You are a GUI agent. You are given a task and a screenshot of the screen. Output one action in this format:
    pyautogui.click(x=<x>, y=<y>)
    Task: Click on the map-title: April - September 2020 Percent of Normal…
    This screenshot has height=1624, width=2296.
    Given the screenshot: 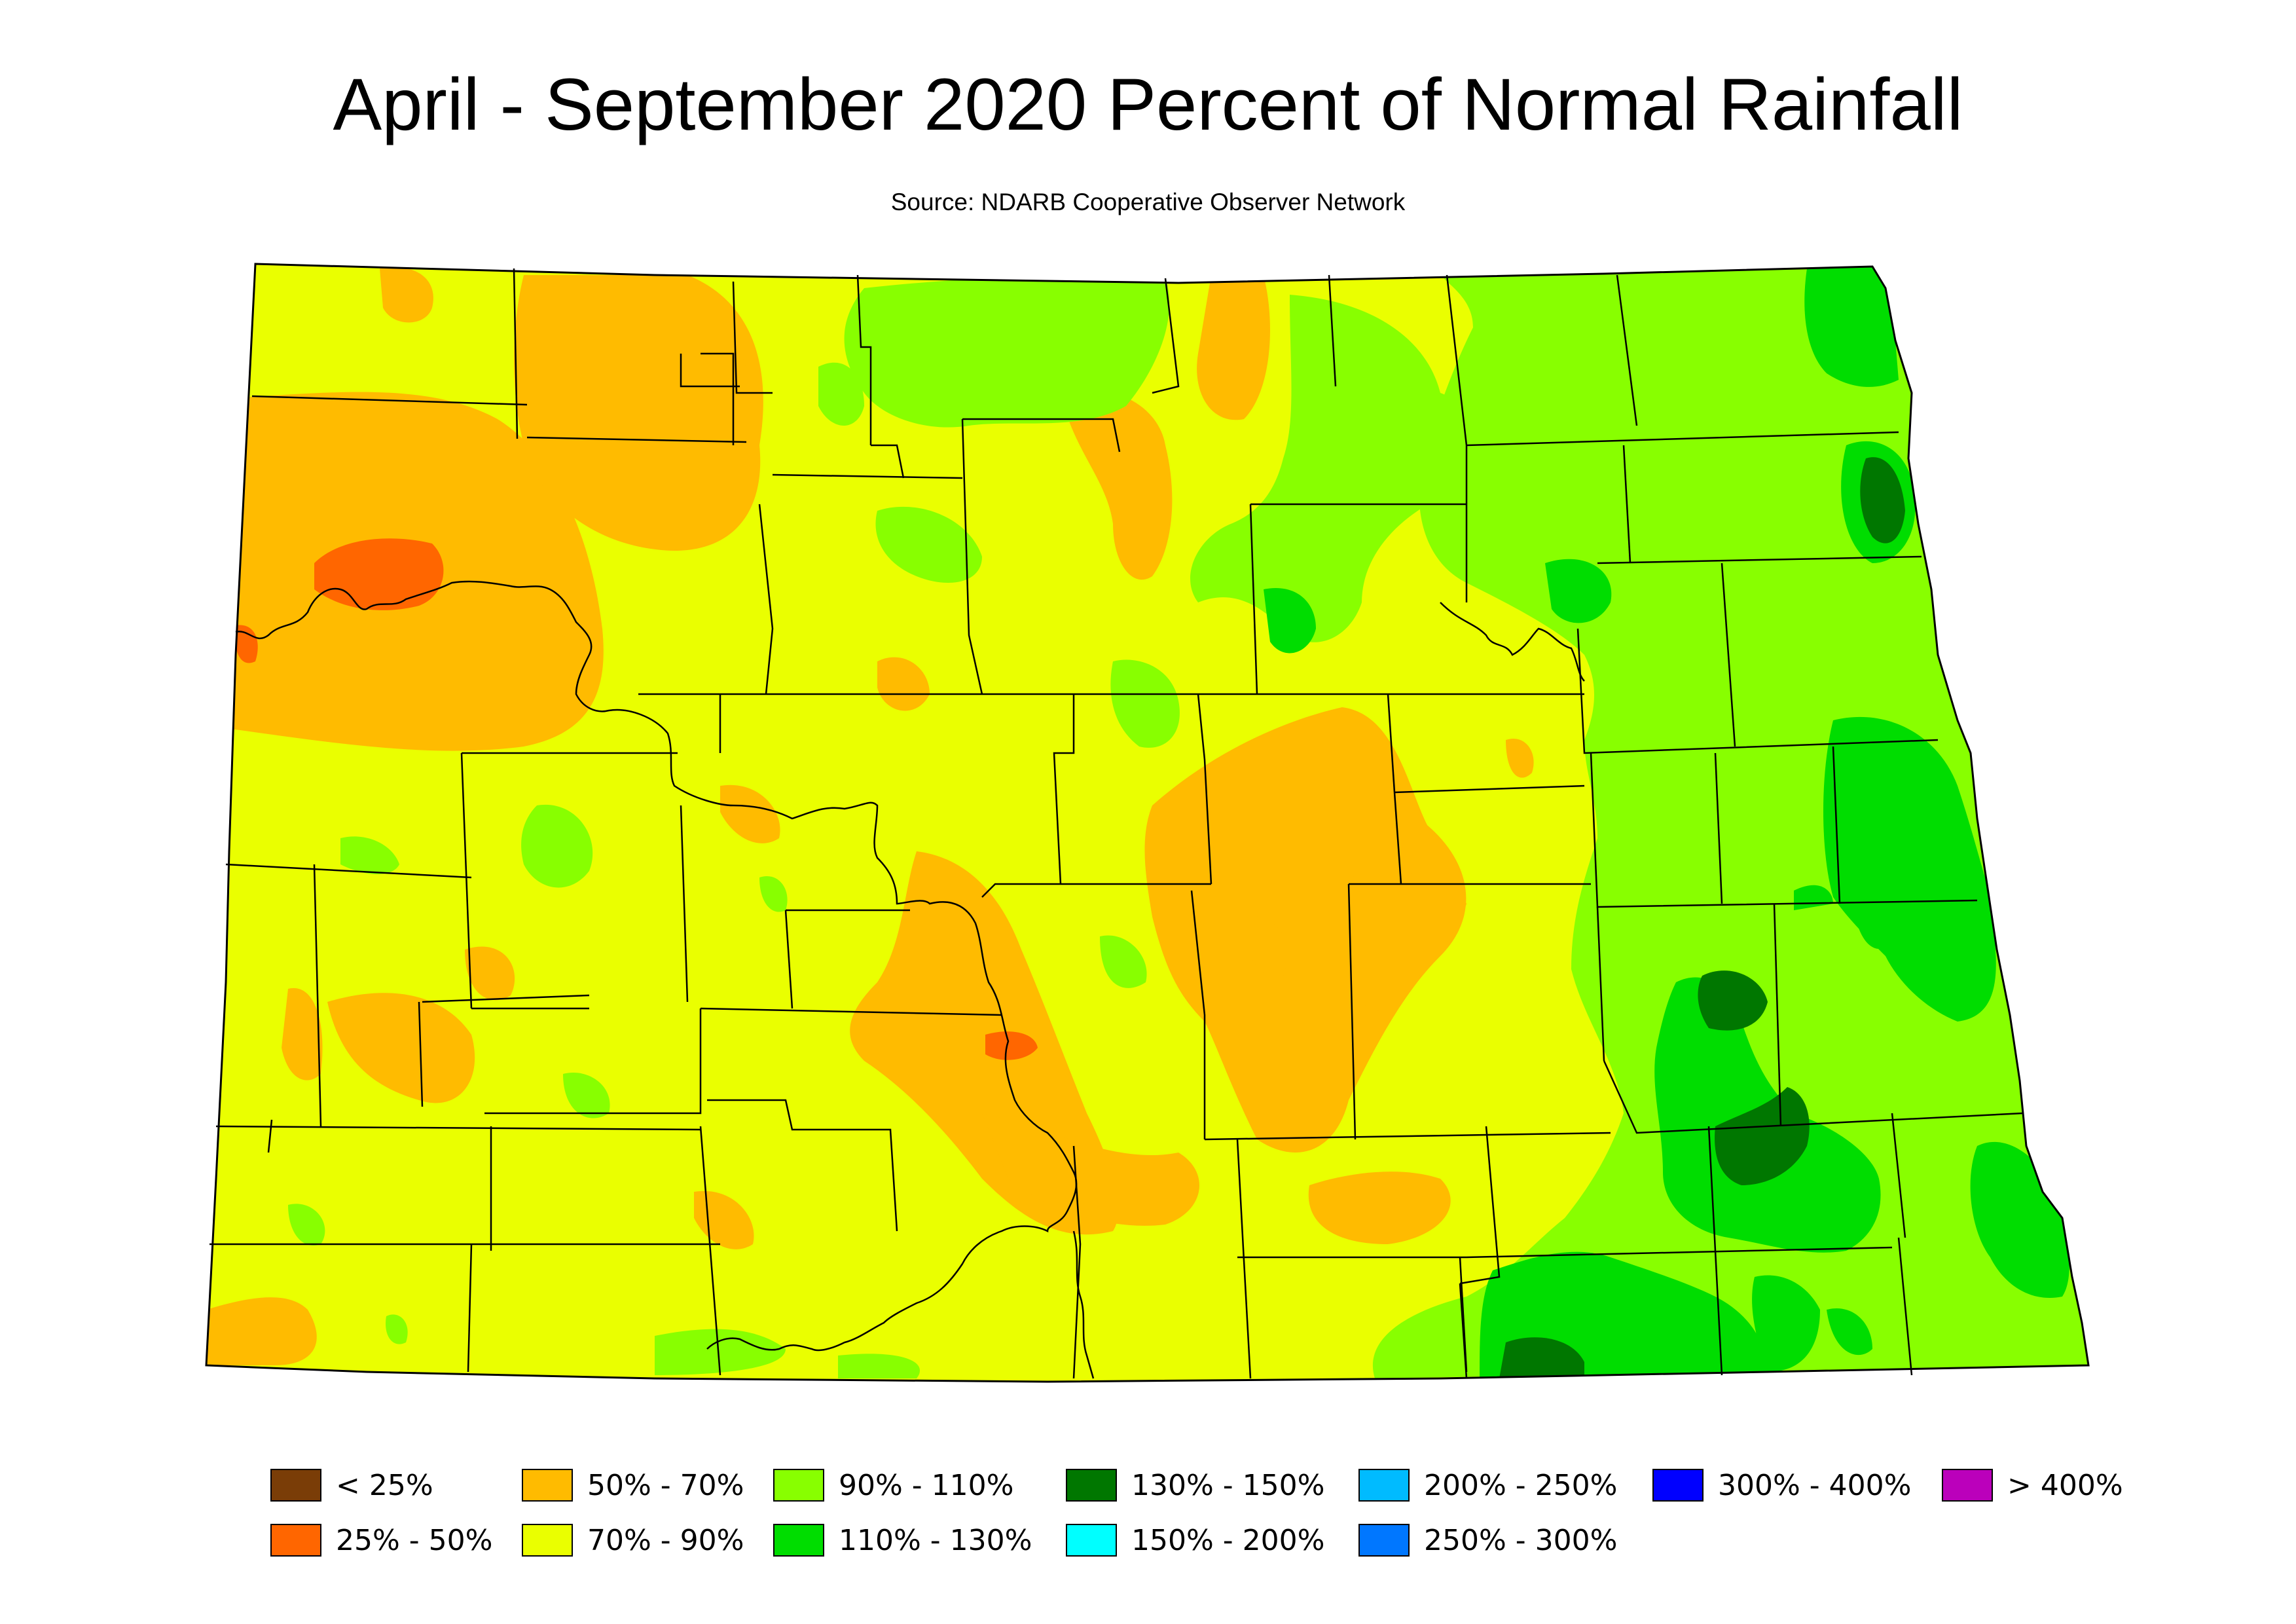 What is the action you would take?
    pyautogui.click(x=1148, y=104)
    